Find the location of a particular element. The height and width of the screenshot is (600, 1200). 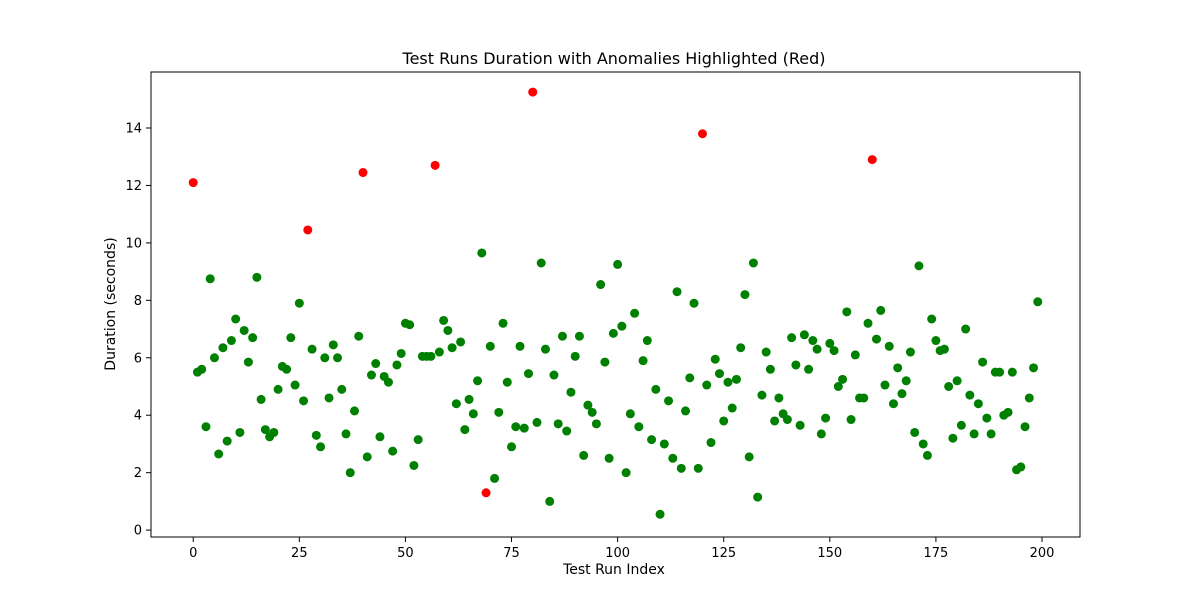

x-tick-label: 200 is located at coordinates (1042, 553).